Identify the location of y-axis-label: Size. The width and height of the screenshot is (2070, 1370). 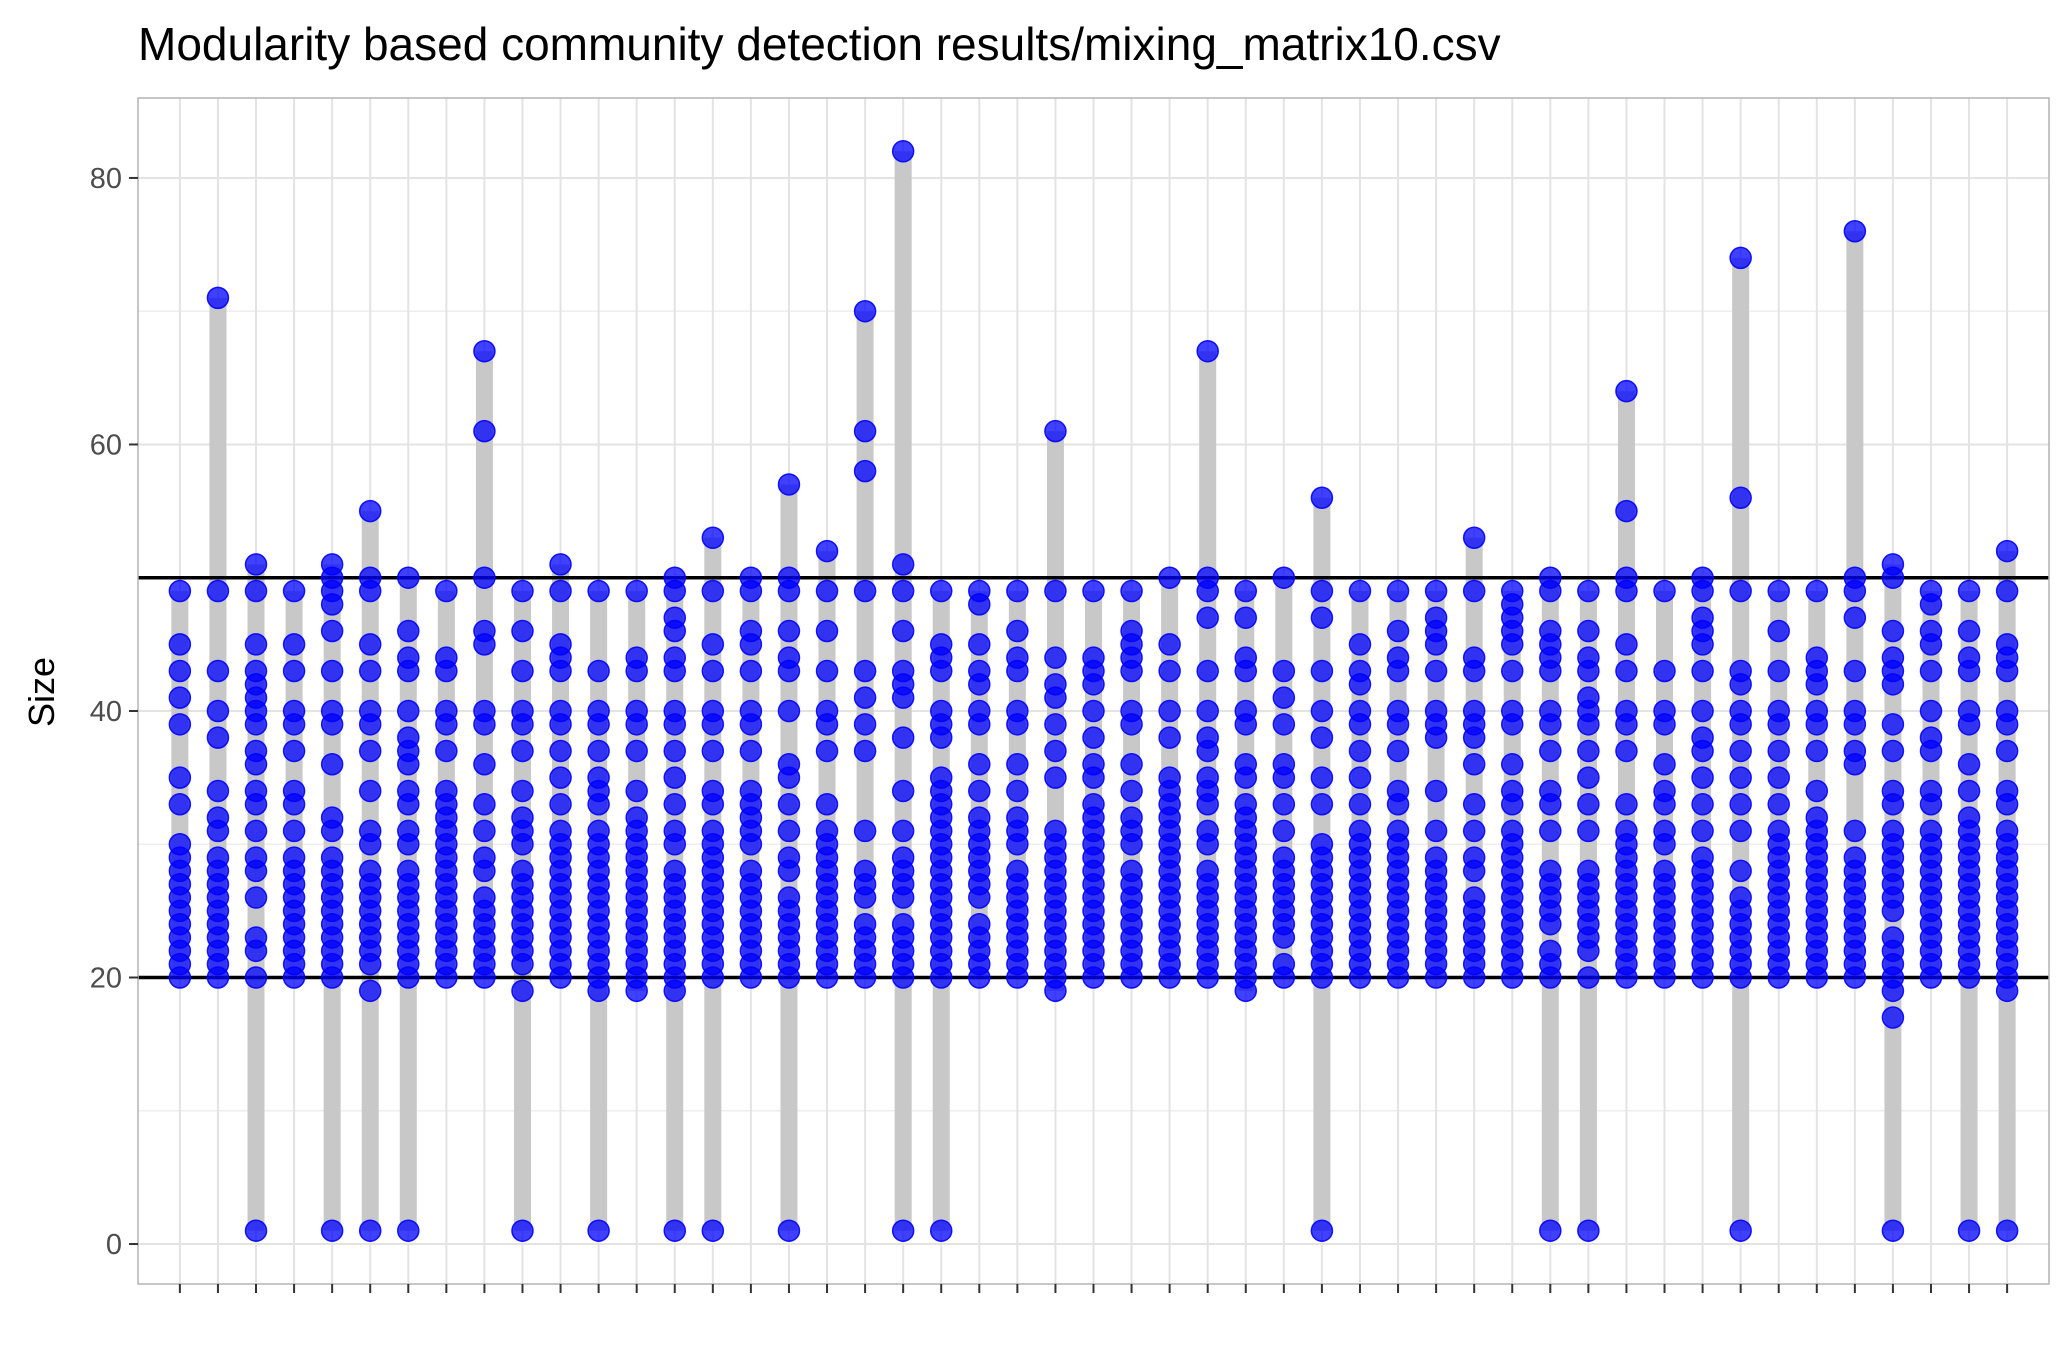
(41, 692).